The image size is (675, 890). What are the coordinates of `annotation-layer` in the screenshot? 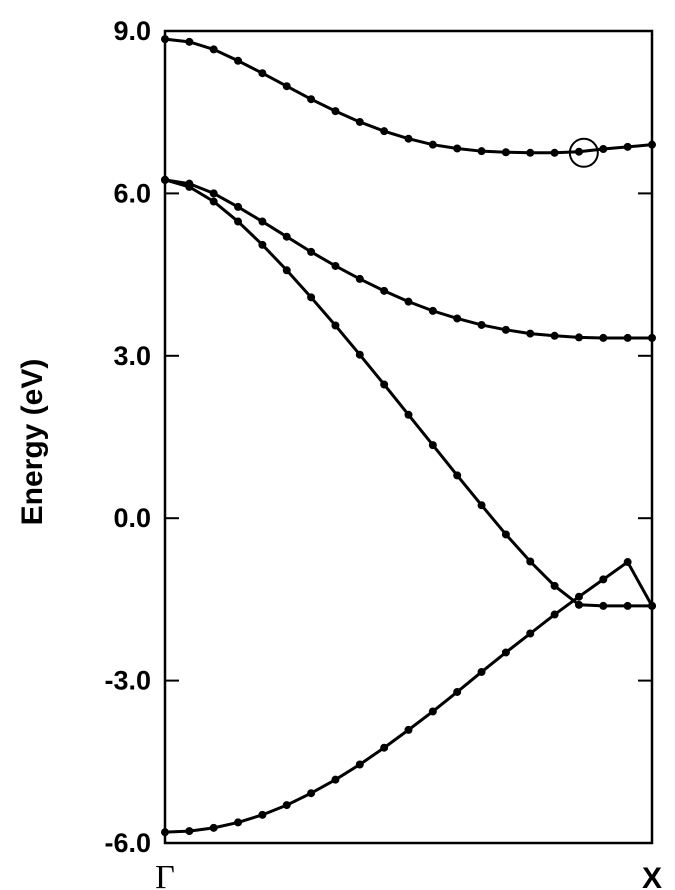 It's located at (583, 152).